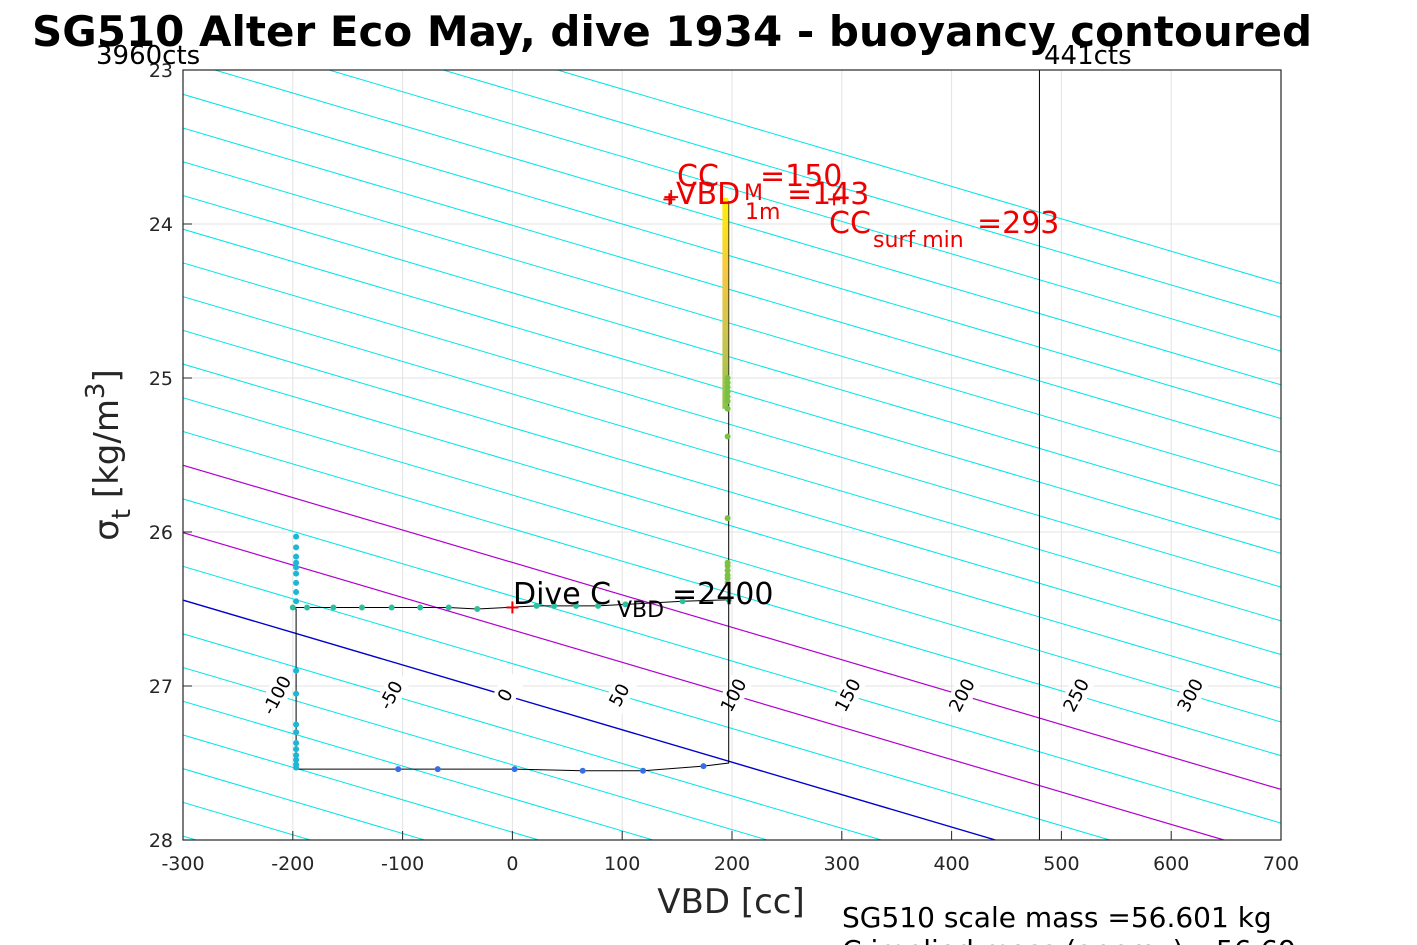 Image resolution: width=1417 pixels, height=945 pixels. I want to click on x-tick-label: -200, so click(292, 864).